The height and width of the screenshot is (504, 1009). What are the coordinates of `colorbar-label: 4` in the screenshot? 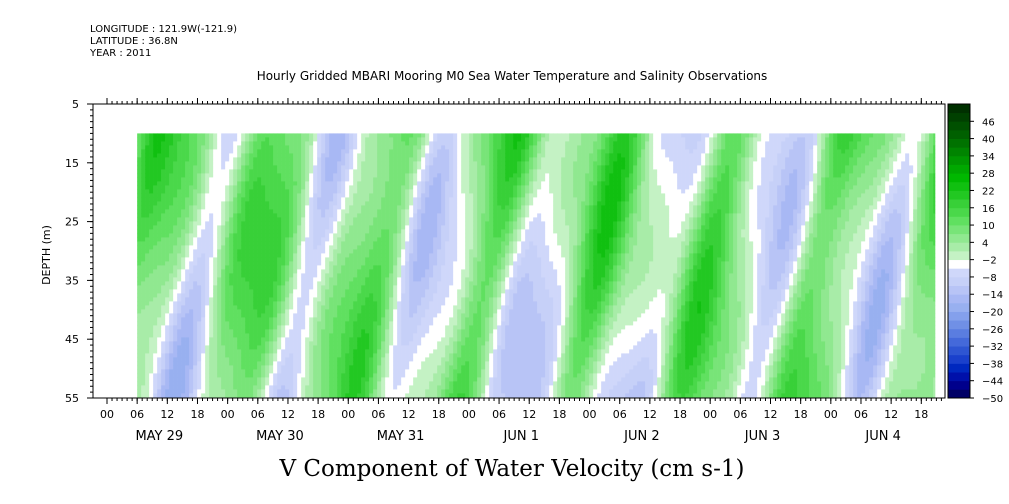 It's located at (985, 243).